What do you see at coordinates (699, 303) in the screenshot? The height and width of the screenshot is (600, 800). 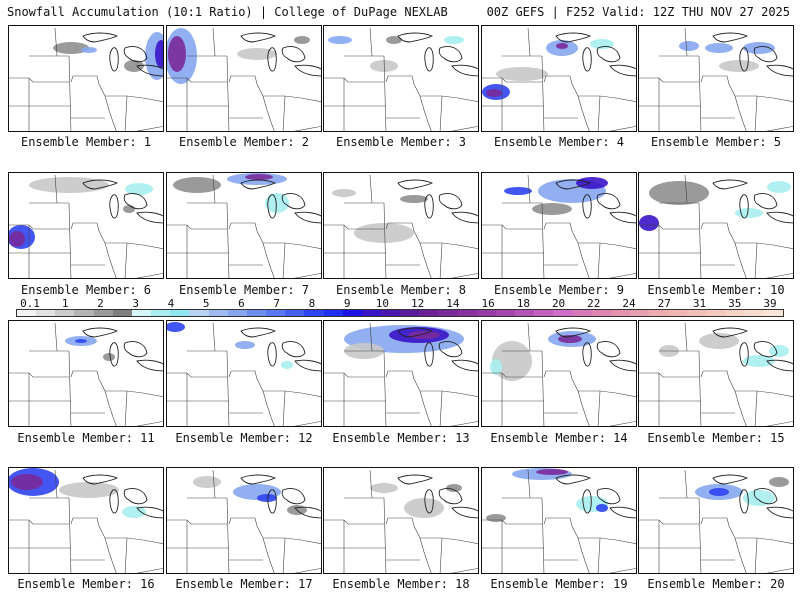 I see `colorbar-tick-label: 31` at bounding box center [699, 303].